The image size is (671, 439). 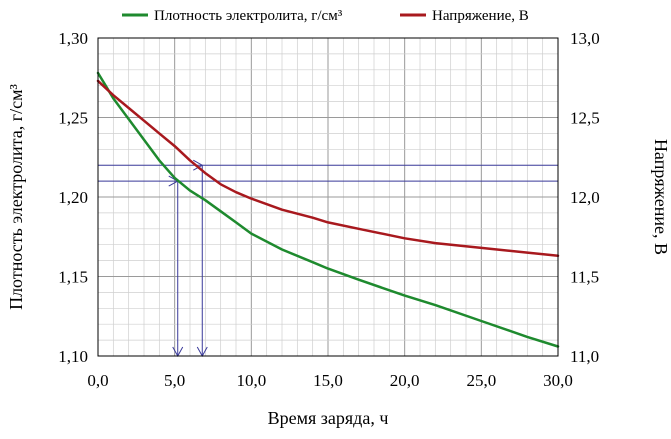 I want to click on x-axis-title: Время заряда, ч, so click(x=328, y=418).